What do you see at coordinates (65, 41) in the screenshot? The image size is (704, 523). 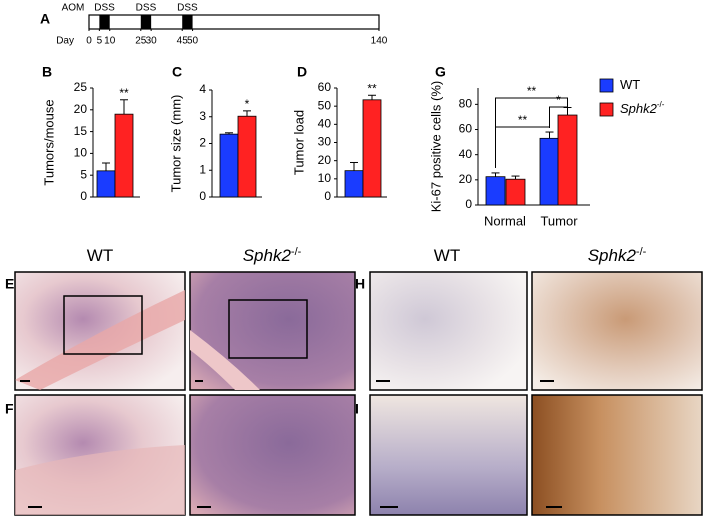 I see `timeline-axis-label: Day` at bounding box center [65, 41].